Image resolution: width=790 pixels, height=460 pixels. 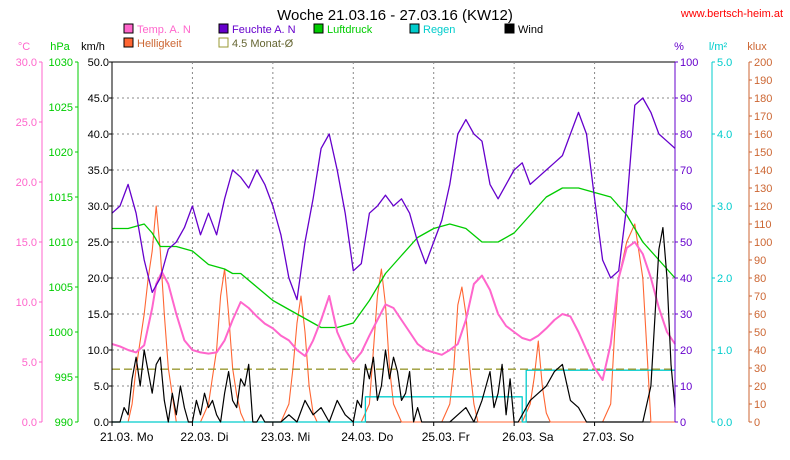 I want to click on tick-label-lux: 30, so click(x=760, y=369).